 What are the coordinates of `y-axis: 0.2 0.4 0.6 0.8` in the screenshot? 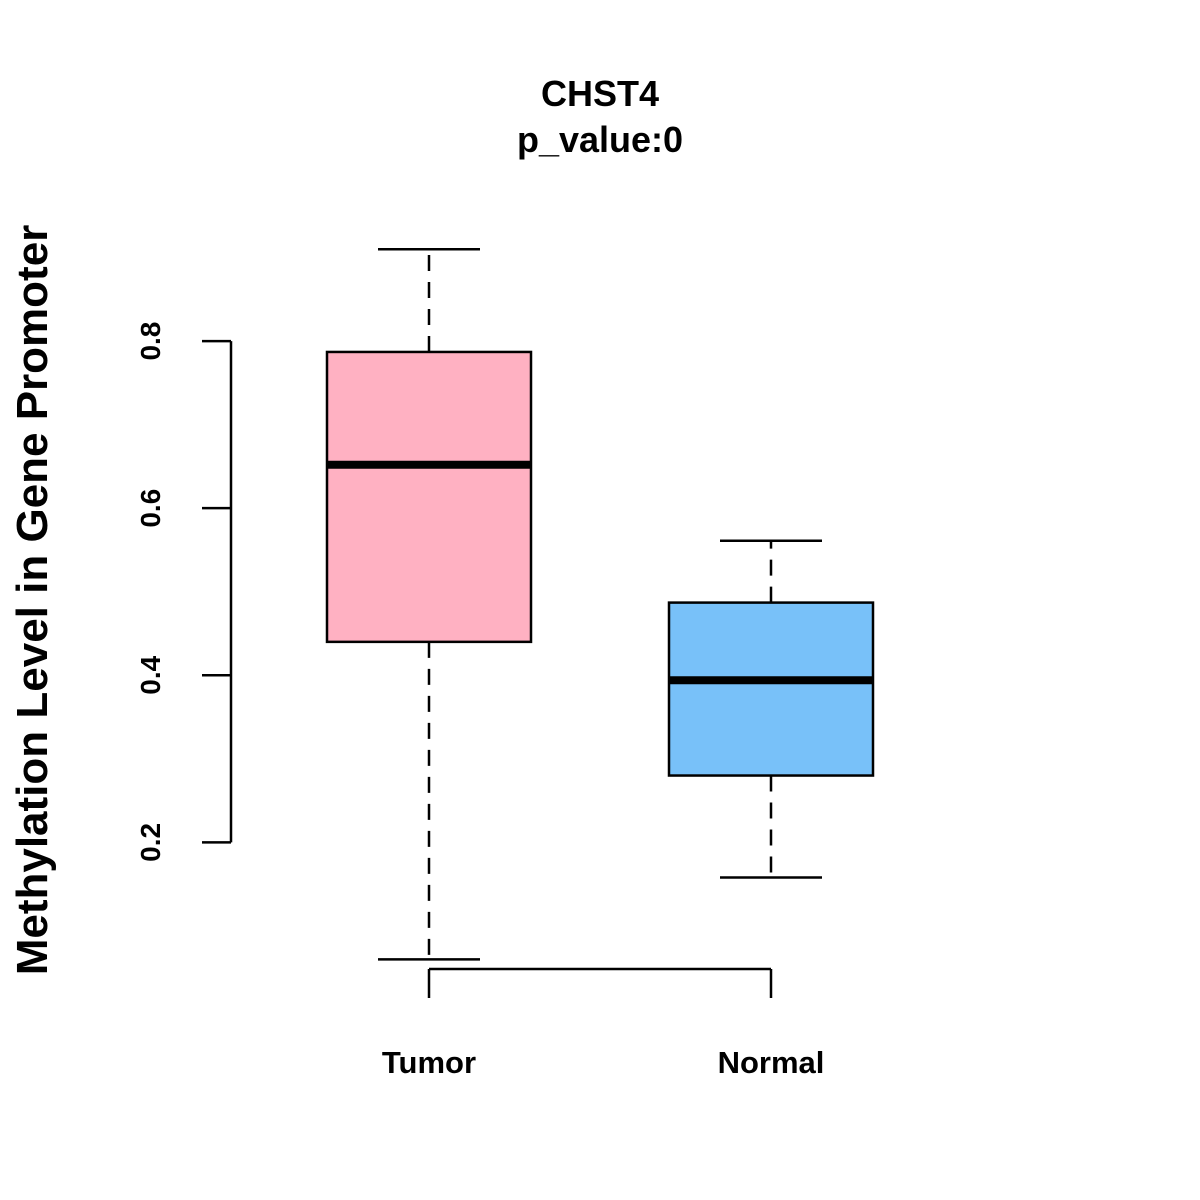 It's located at (184, 592).